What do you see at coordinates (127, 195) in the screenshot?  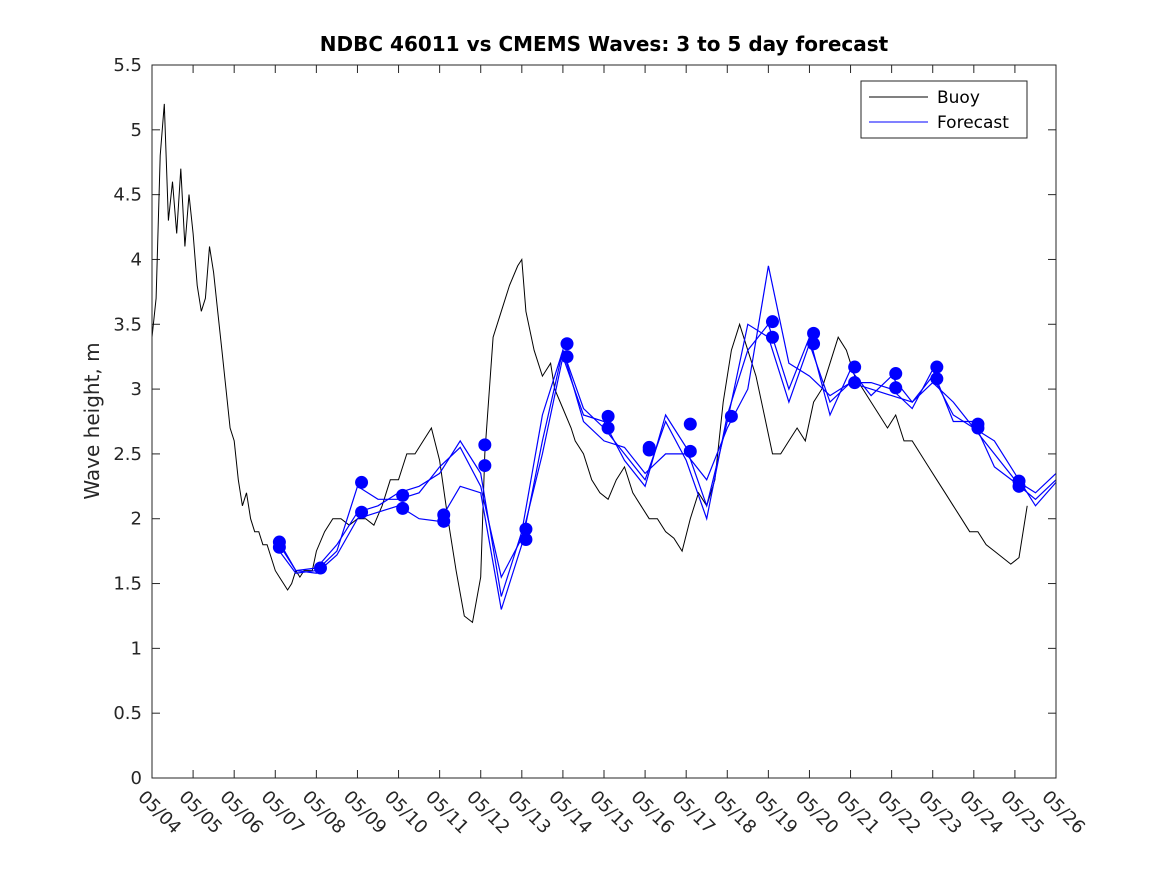 I see `y-tick-label: 4.5` at bounding box center [127, 195].